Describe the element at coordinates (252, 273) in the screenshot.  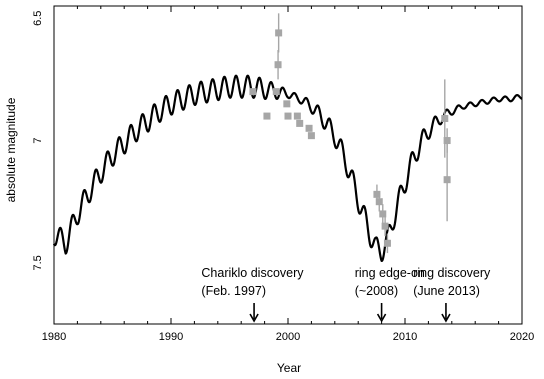
I see `annotation-label: Chariklo discovery` at that location.